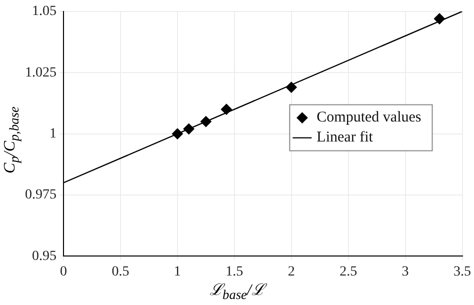 The width and height of the screenshot is (474, 305). Describe the element at coordinates (44, 256) in the screenshot. I see `y-tick-label: 0.95` at that location.